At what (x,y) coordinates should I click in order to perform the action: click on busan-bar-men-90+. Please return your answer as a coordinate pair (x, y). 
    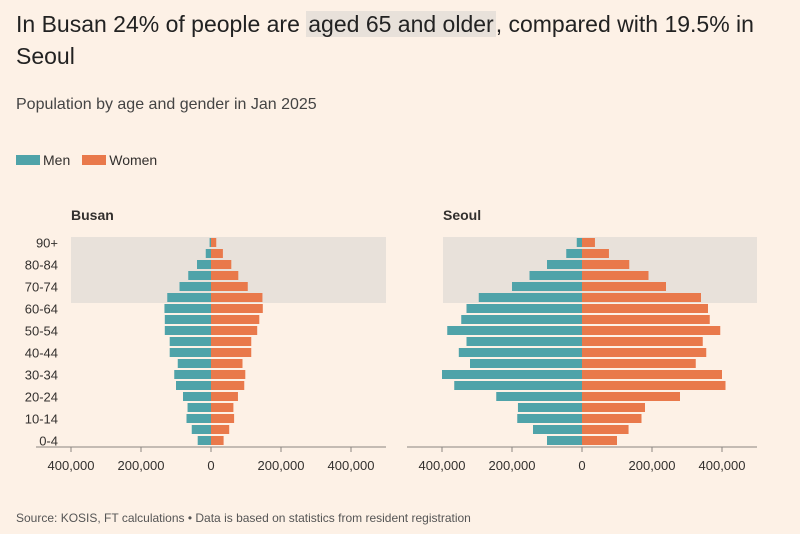
    Looking at the image, I should click on (210, 242).